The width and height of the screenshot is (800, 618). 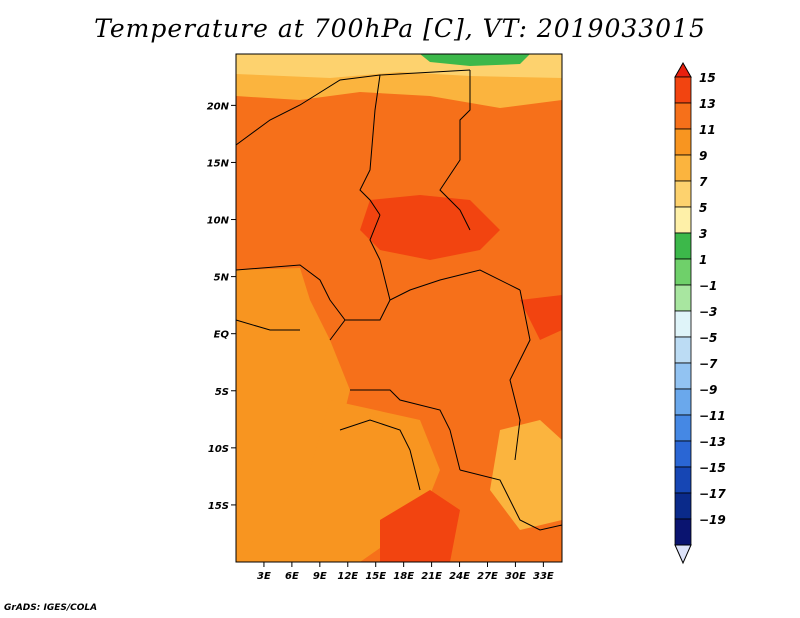 What do you see at coordinates (459, 576) in the screenshot?
I see `x-tick-label: 24E` at bounding box center [459, 576].